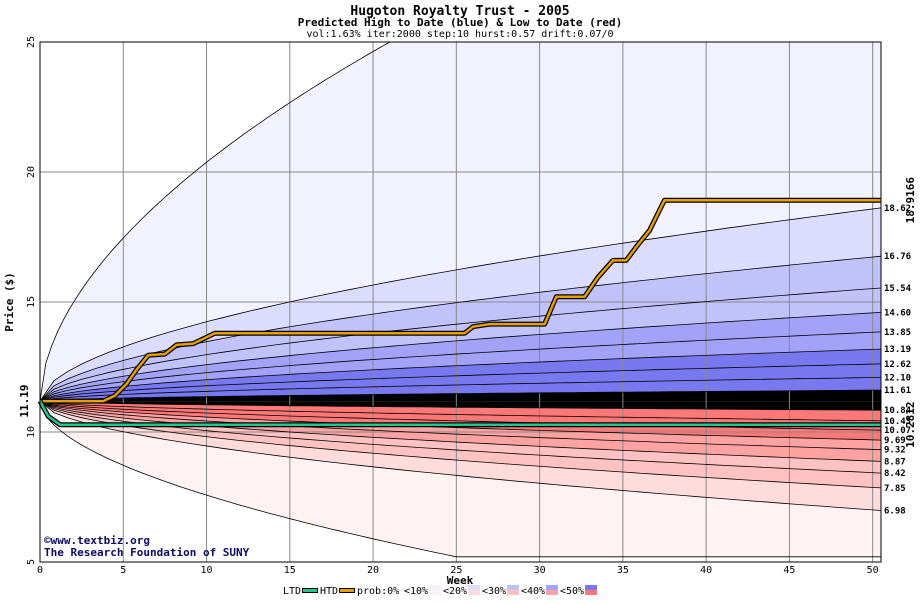  I want to click on ltd-final-label: 10.2812, so click(910, 425).